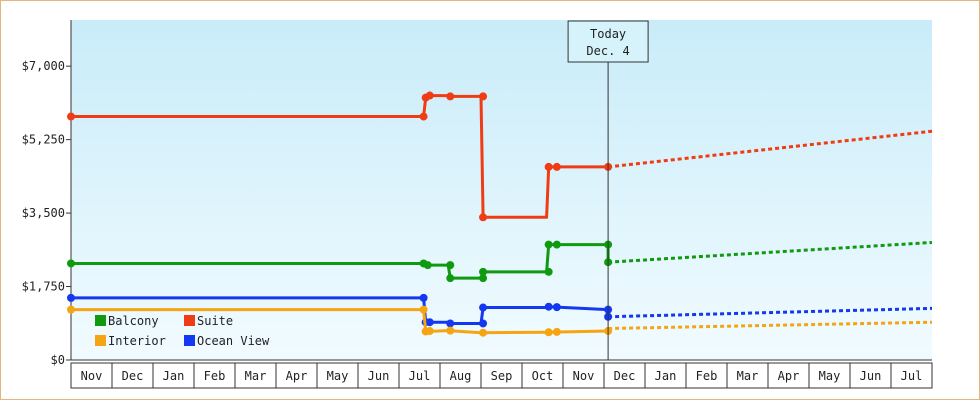 The height and width of the screenshot is (404, 980). Describe the element at coordinates (500, 321) in the screenshot. I see `series-interior` at that location.